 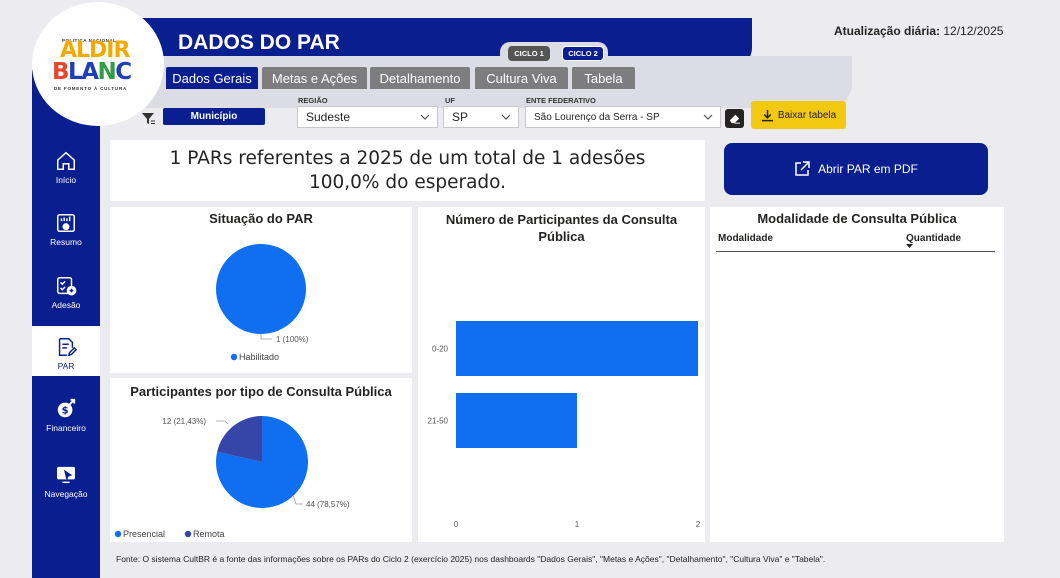 I want to click on update-info: Atualização diária: 12/12/2025, so click(x=918, y=31).